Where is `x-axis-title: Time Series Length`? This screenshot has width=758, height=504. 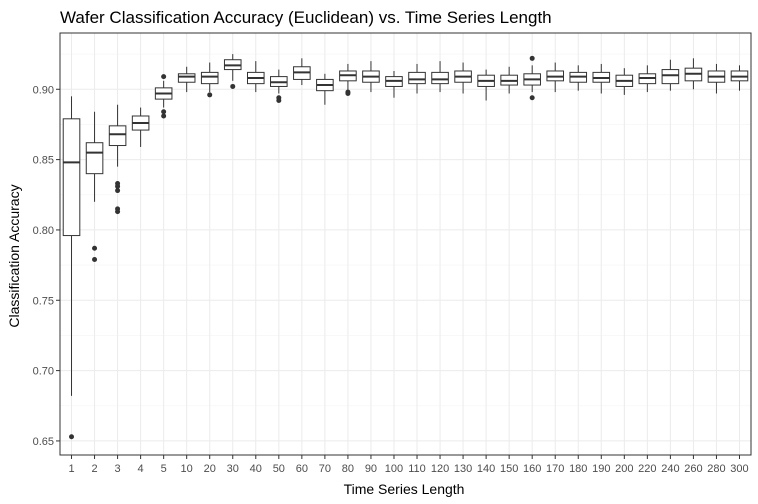 x-axis-title: Time Series Length is located at coordinates (404, 489).